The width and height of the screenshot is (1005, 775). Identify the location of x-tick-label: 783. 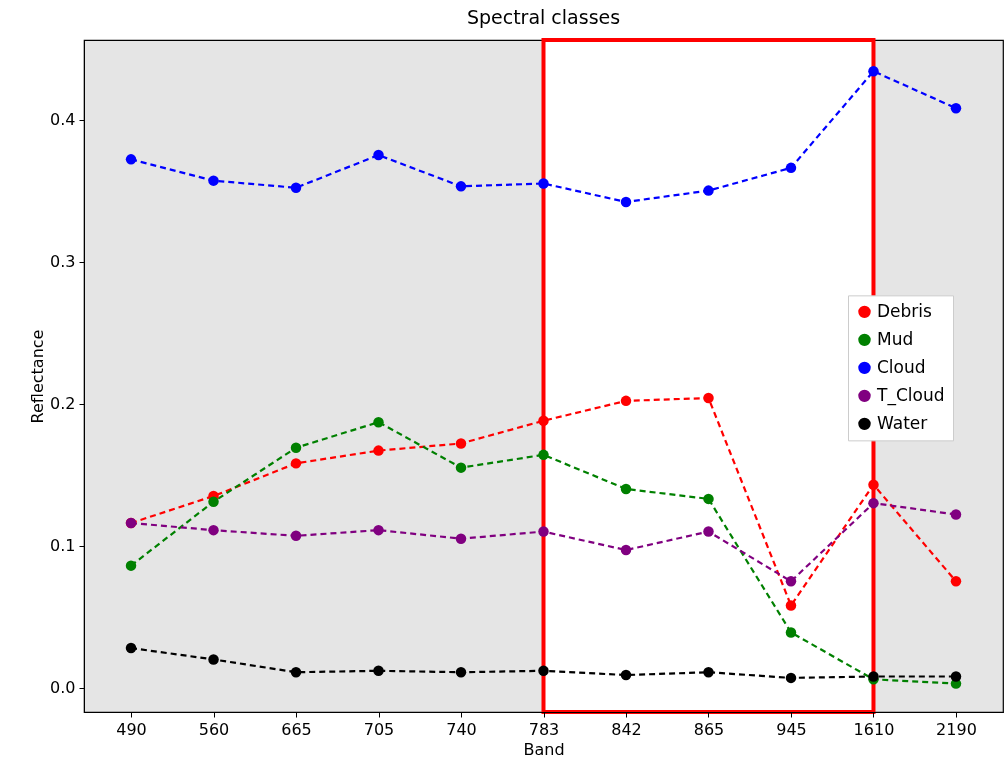
(544, 729).